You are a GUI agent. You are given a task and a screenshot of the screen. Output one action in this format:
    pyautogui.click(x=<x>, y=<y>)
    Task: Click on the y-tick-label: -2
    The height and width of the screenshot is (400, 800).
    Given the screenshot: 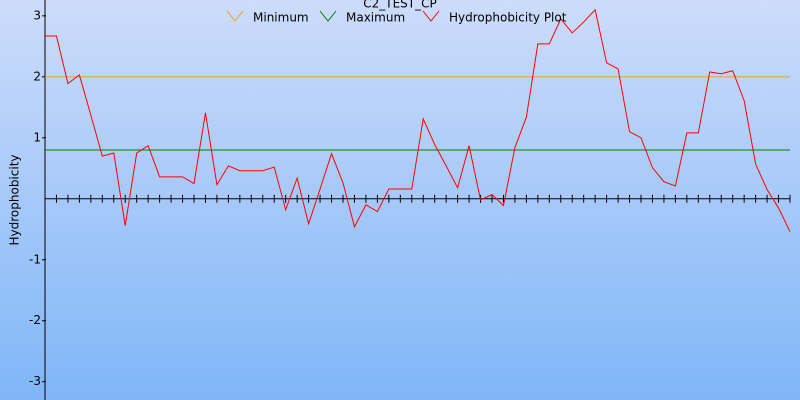 What is the action you would take?
    pyautogui.click(x=35, y=320)
    